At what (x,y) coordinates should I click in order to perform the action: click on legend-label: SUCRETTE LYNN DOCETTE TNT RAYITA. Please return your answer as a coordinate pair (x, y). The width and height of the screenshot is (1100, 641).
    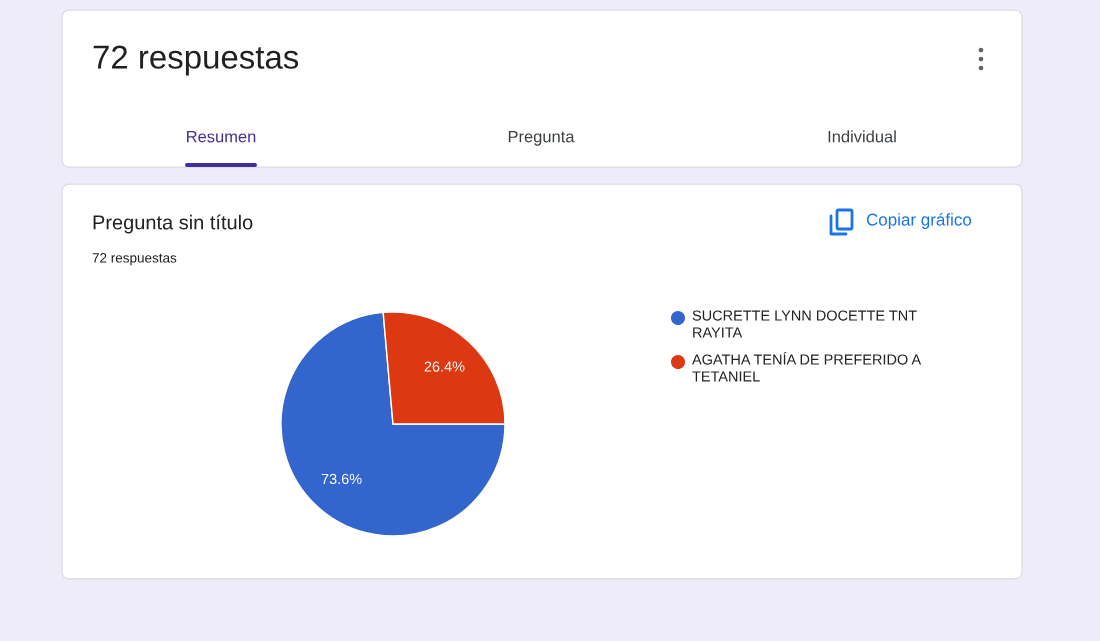
    Looking at the image, I should click on (804, 324).